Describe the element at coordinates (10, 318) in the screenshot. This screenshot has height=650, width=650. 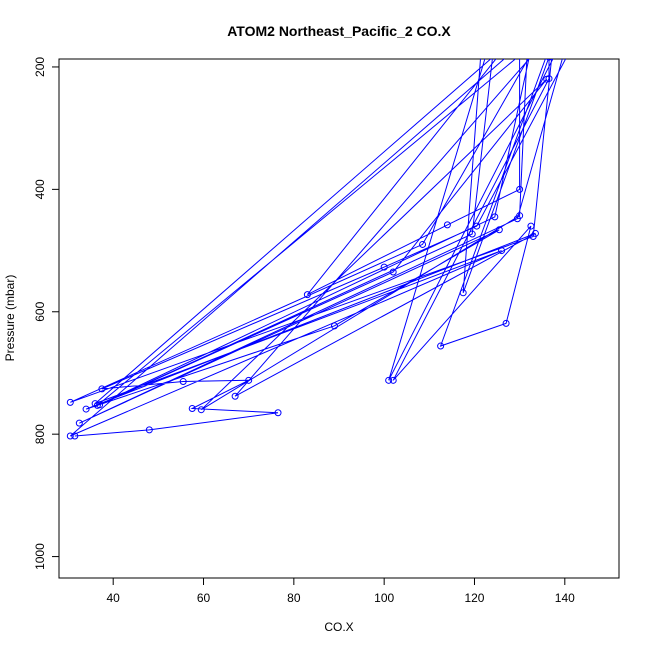
I see `y-axis-label: Pressure (mbar)` at that location.